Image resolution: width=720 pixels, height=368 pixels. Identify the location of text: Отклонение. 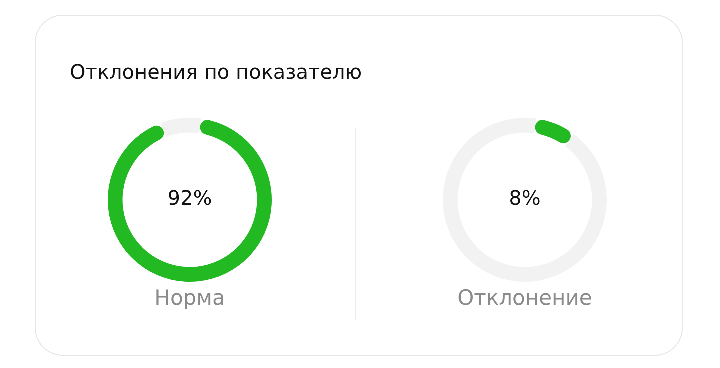
(525, 298).